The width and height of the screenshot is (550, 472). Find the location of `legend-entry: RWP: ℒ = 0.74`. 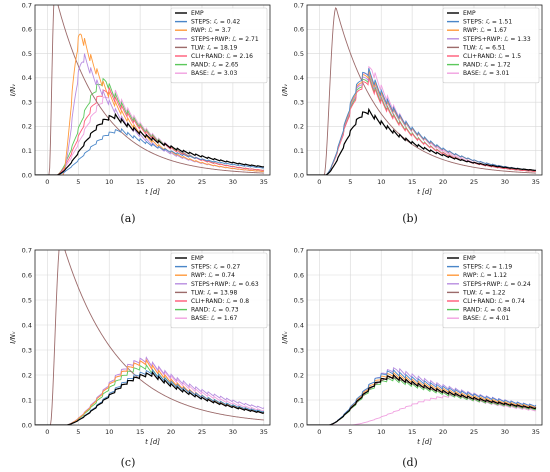

legend-entry: RWP: ℒ = 0.74 is located at coordinates (213, 275).